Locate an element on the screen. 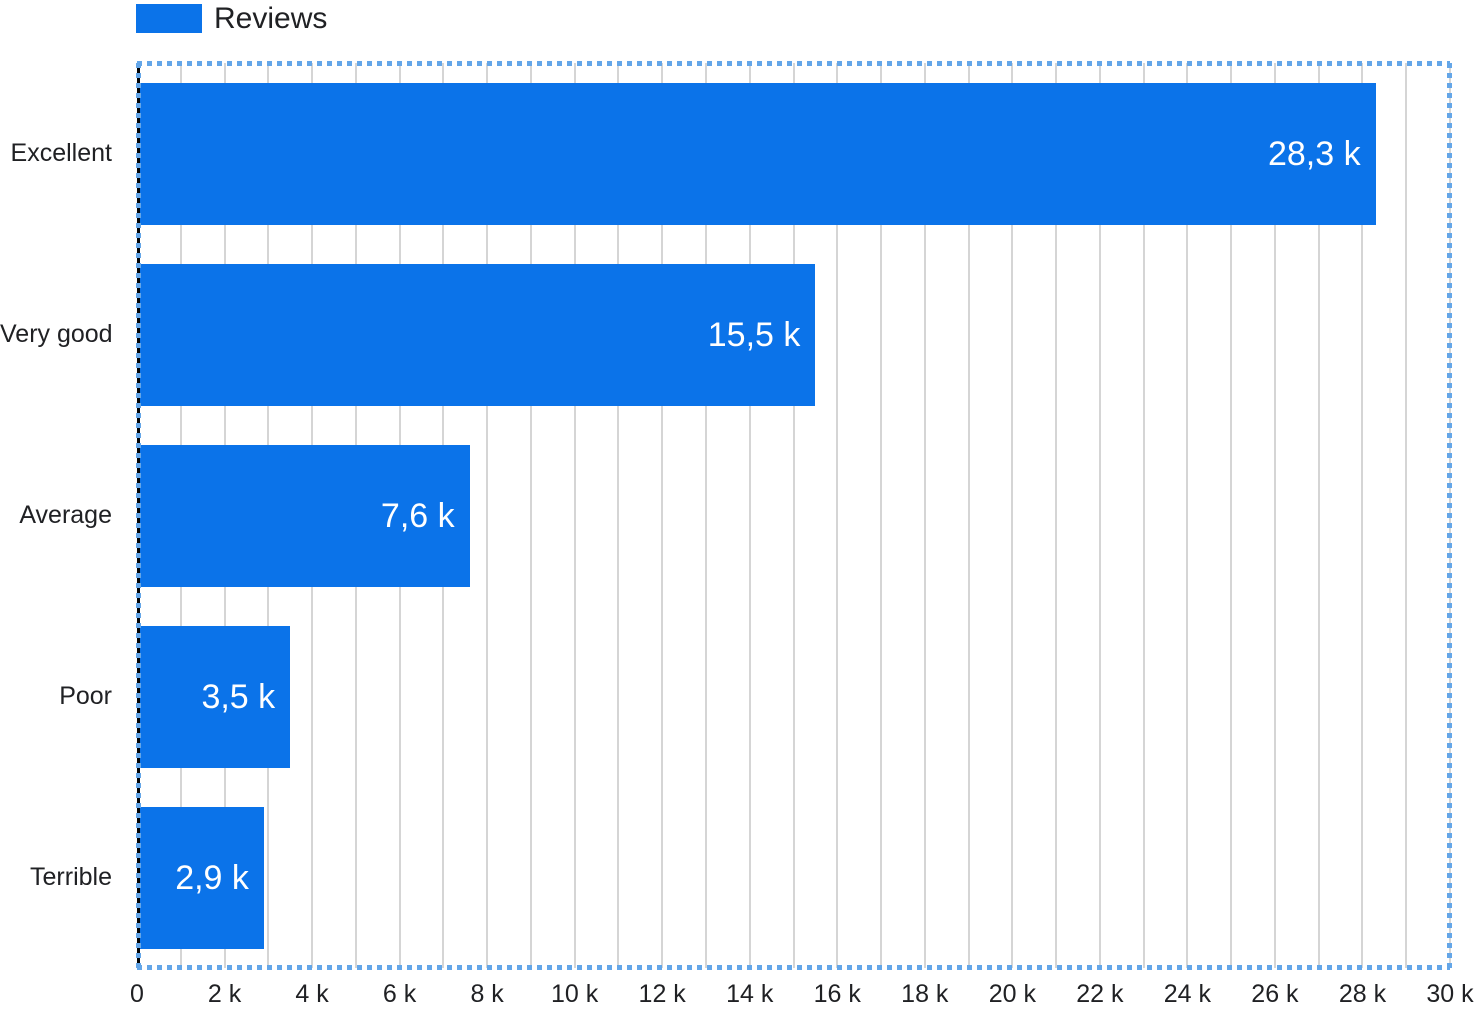  bar-value-label: 3,5 k is located at coordinates (238, 696).